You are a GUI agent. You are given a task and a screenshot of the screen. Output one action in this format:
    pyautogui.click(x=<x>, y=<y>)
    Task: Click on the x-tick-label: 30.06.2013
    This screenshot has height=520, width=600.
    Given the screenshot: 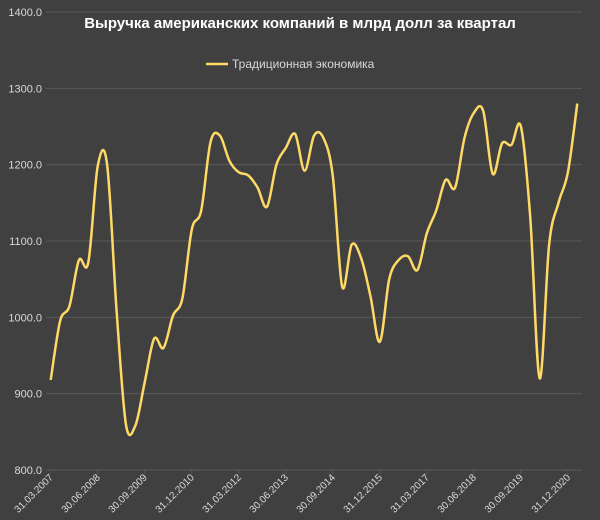 What is the action you would take?
    pyautogui.click(x=269, y=493)
    